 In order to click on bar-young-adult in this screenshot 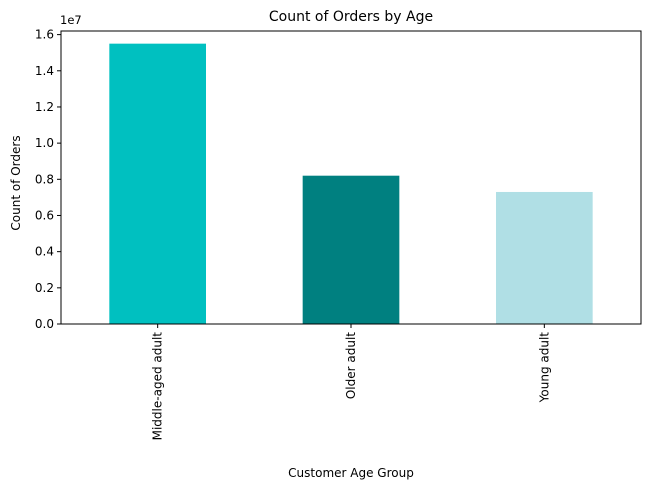, I will do `click(544, 257)`.